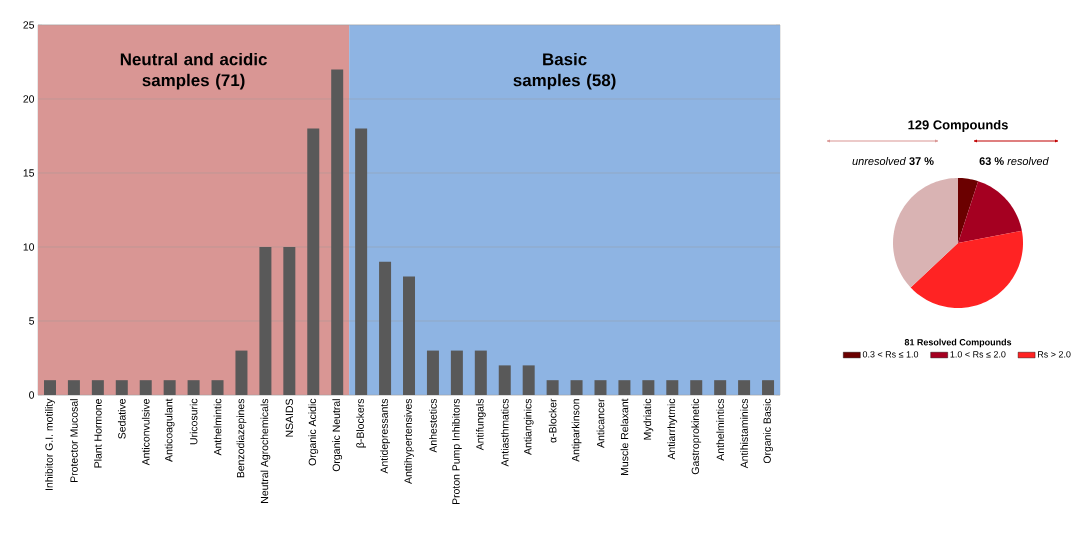 The width and height of the screenshot is (1091, 535). What do you see at coordinates (978, 354) in the screenshot?
I see `legend-label: 1.0 < Rs ≤ 2.0` at bounding box center [978, 354].